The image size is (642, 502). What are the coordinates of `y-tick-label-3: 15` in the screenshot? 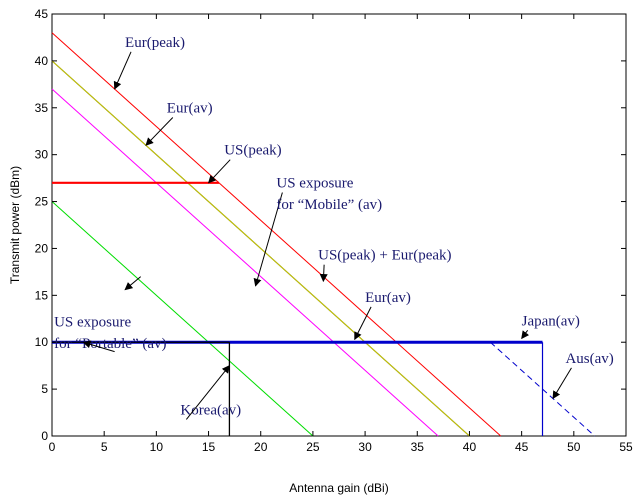 It's located at (42, 295).